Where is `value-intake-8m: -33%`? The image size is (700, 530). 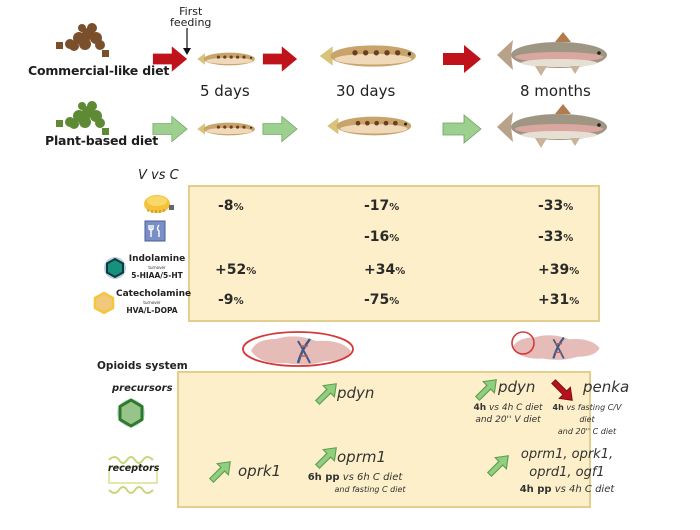
value-intake-8m: -33% is located at coordinates (556, 237).